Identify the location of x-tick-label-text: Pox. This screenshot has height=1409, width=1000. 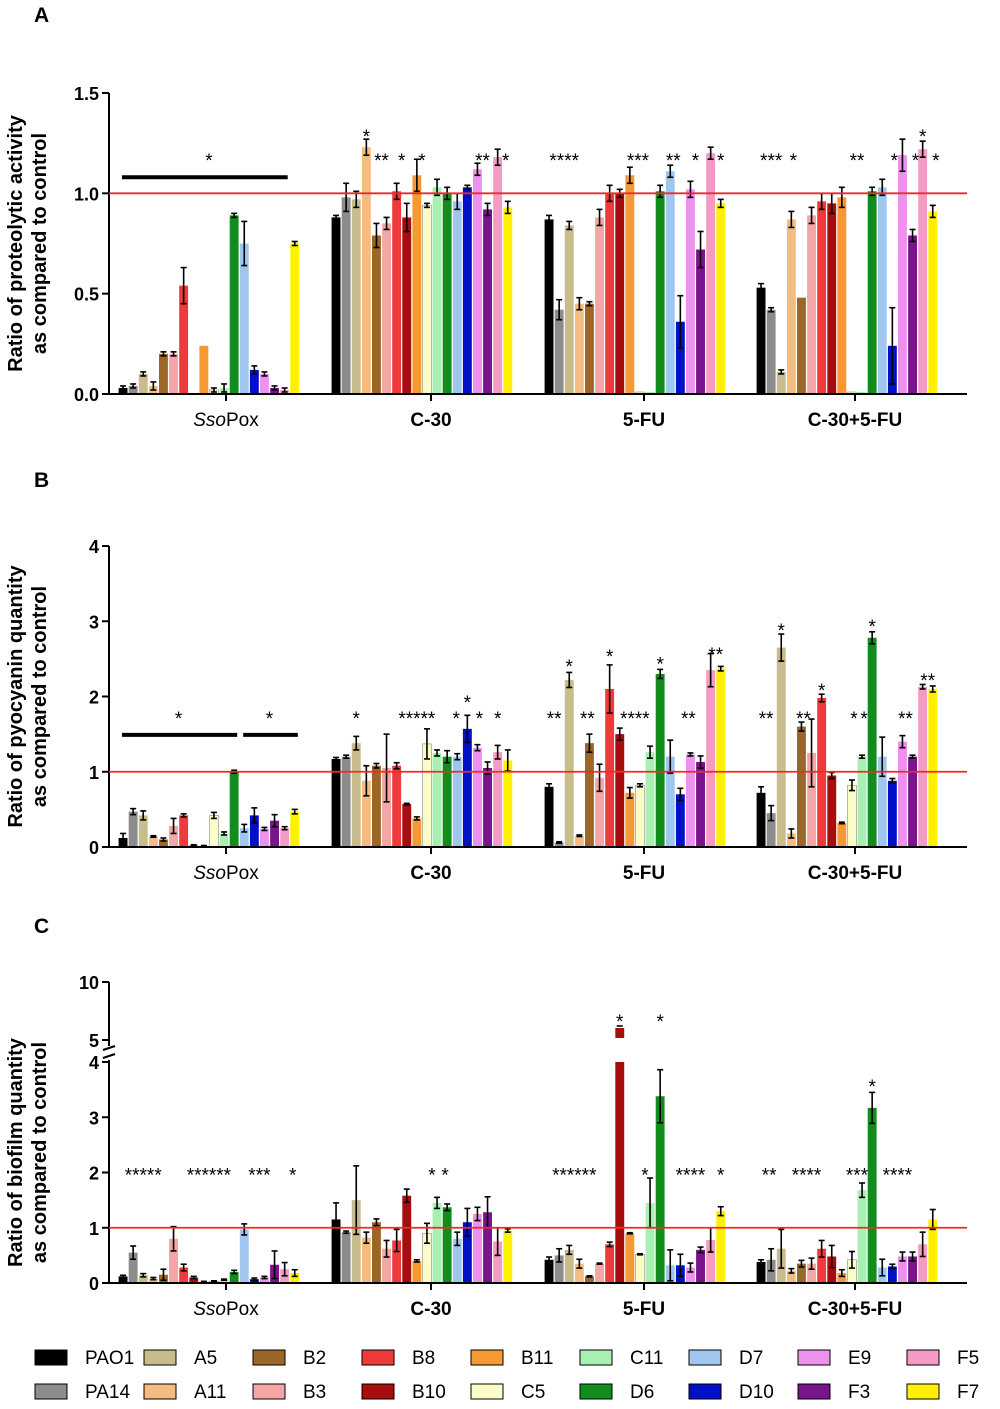
(242, 420).